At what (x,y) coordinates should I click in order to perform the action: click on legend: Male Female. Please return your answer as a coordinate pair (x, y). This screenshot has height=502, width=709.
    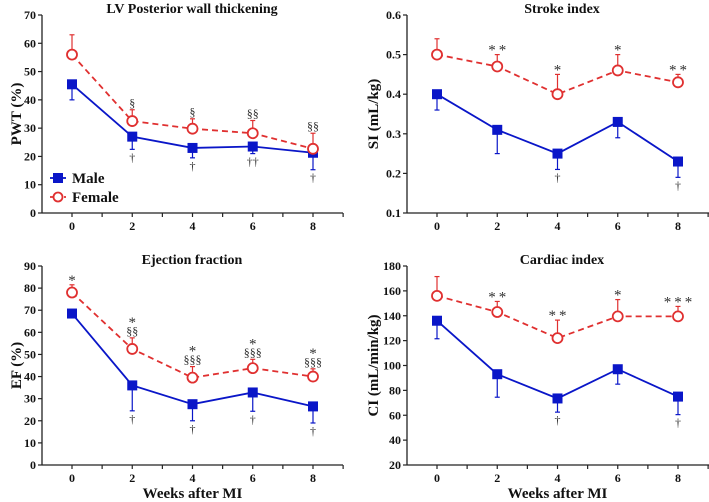
    Looking at the image, I should click on (84, 188).